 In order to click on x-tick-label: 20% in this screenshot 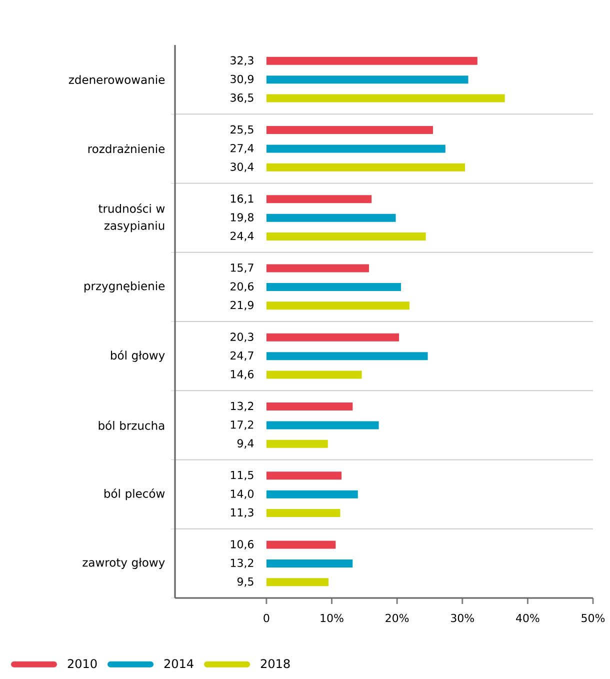, I will do `click(397, 618)`.